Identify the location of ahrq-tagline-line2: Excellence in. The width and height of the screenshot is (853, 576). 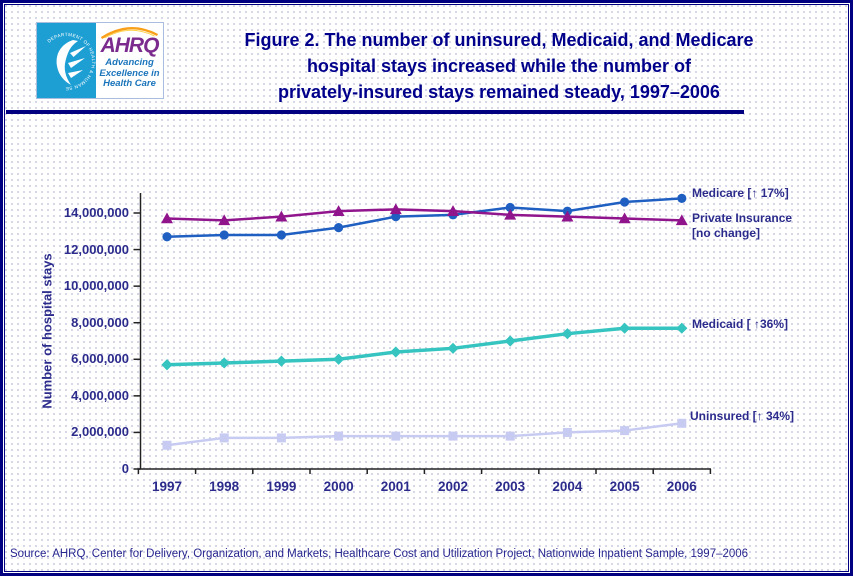
(129, 73).